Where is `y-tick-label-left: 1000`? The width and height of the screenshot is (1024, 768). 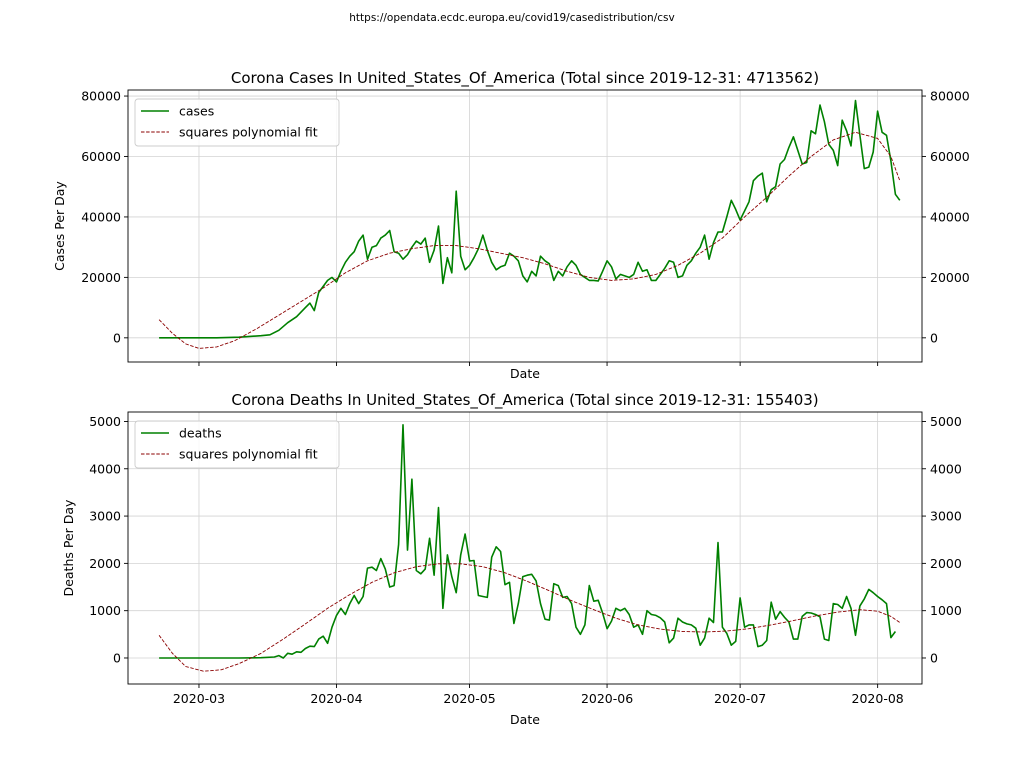
y-tick-label-left: 1000 is located at coordinates (105, 610).